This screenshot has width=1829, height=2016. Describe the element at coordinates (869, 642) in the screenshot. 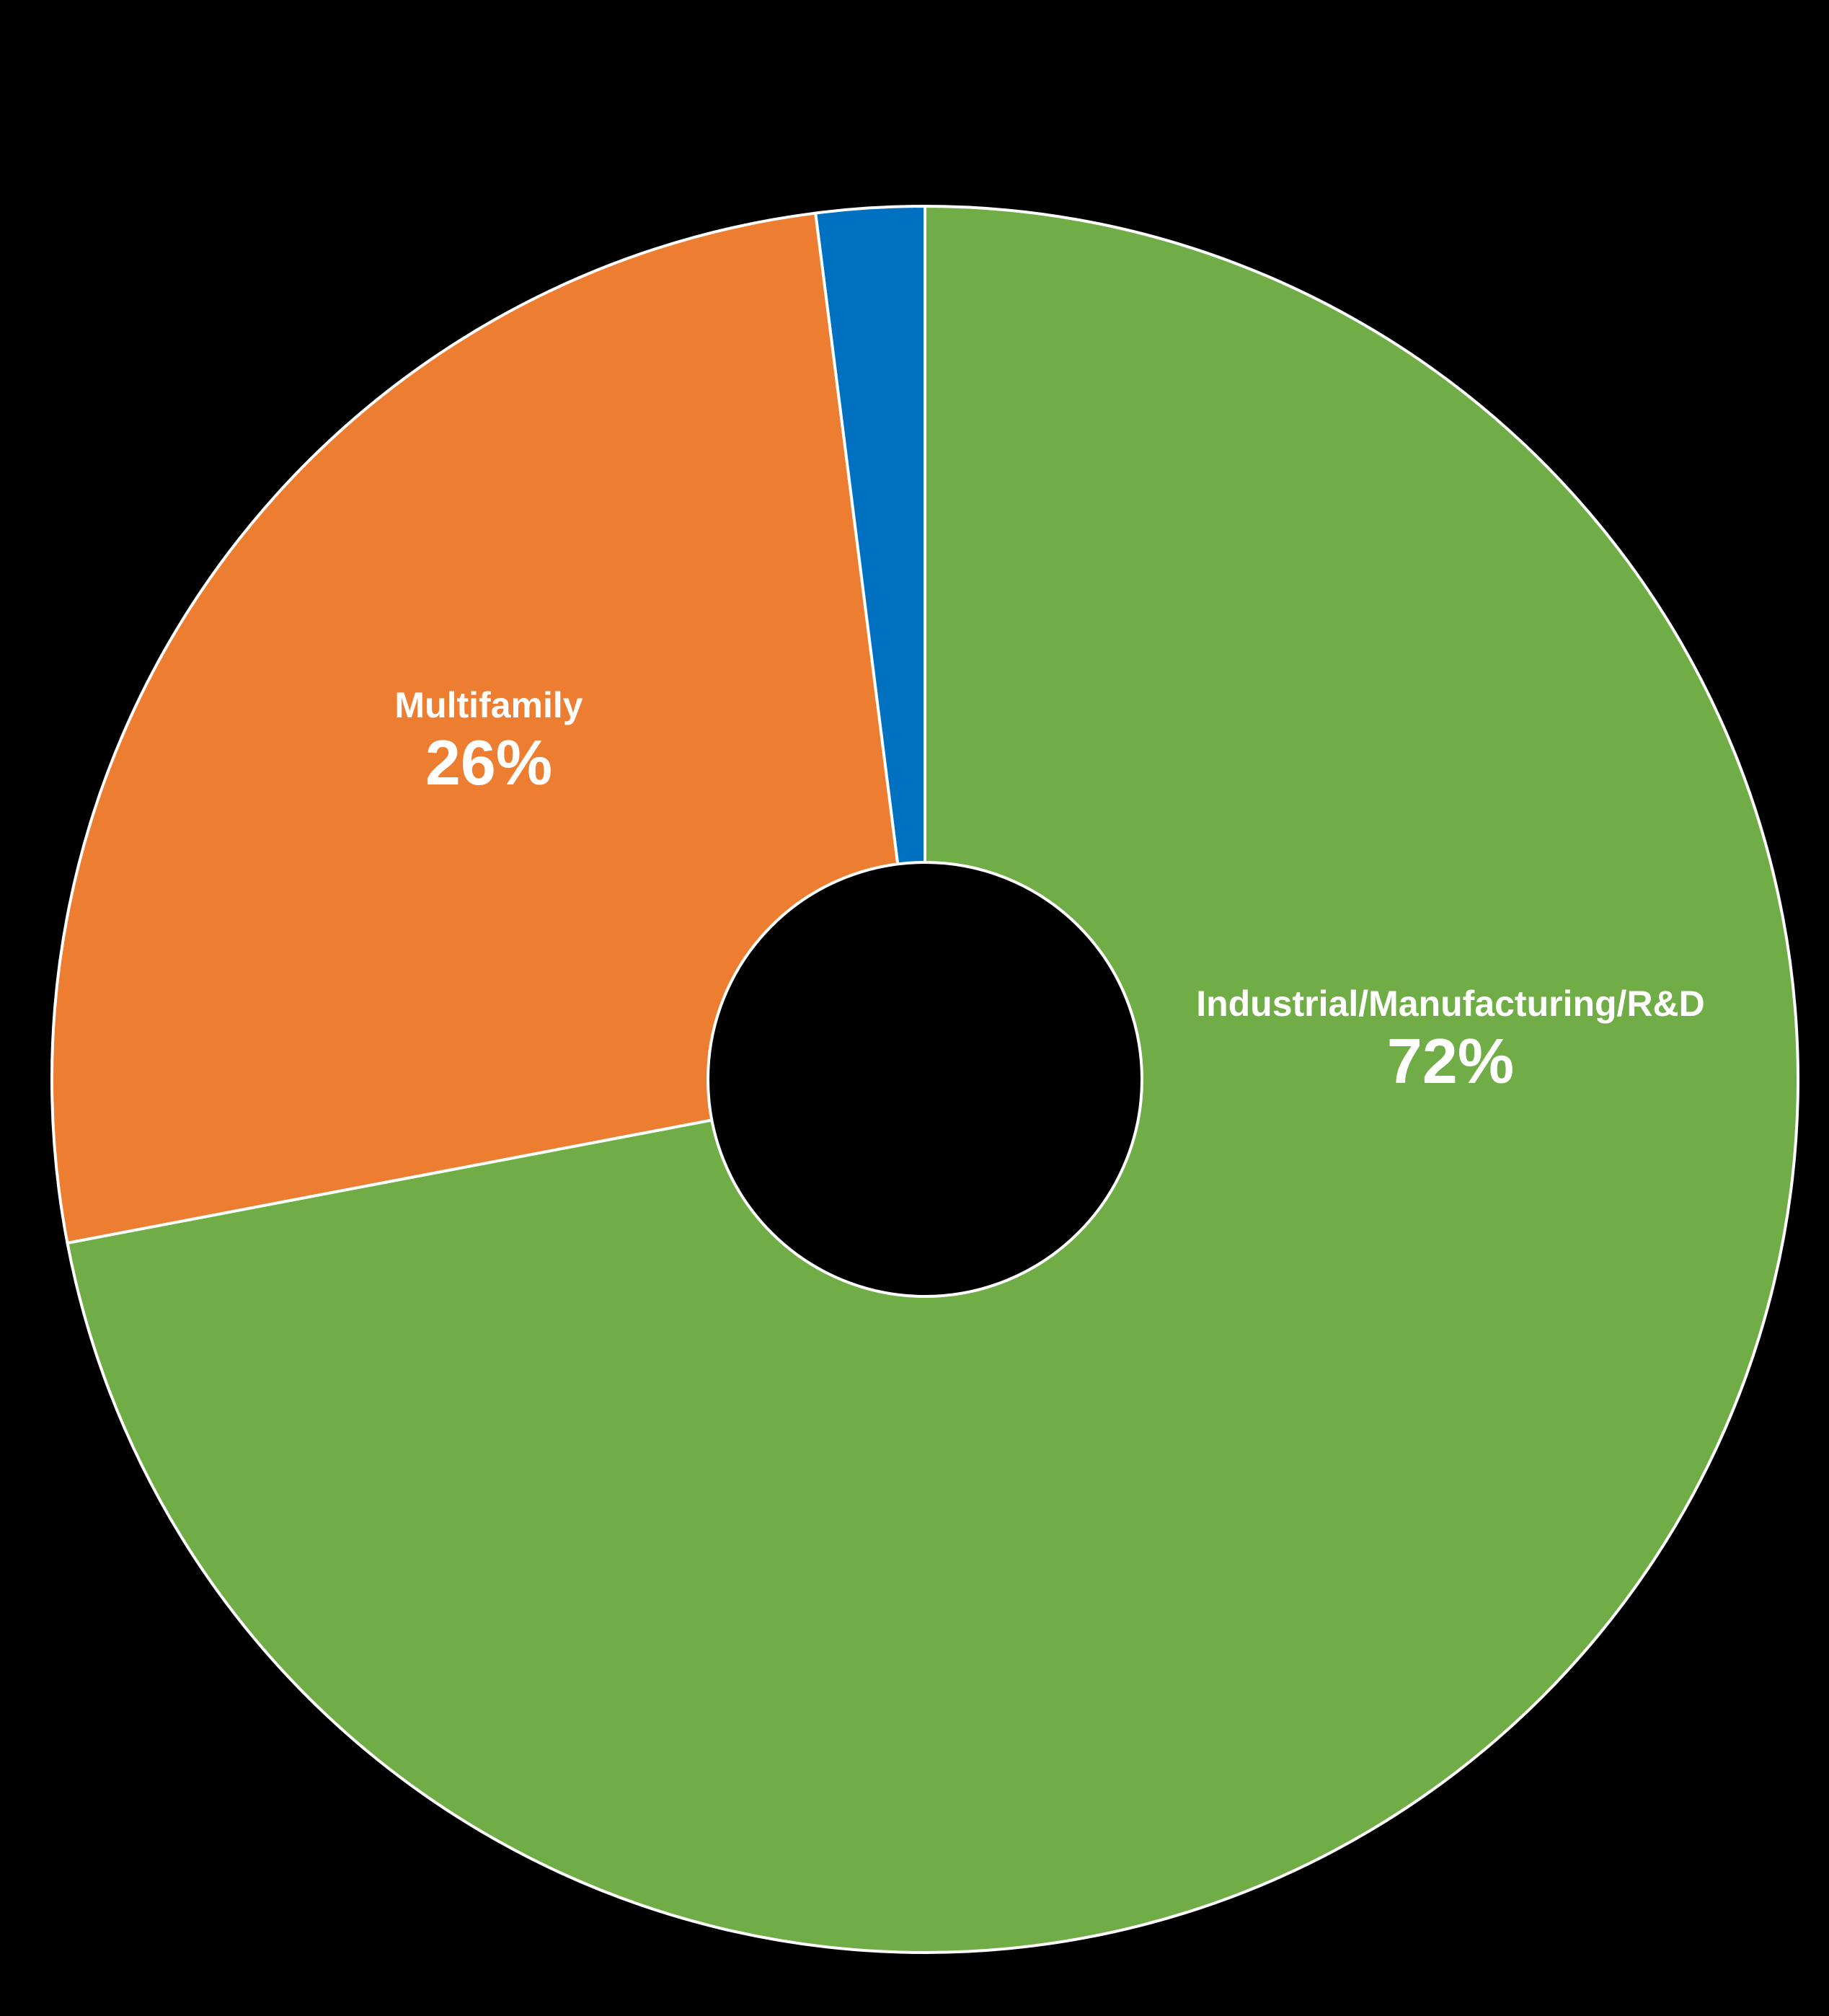

I see `slice-other` at that location.